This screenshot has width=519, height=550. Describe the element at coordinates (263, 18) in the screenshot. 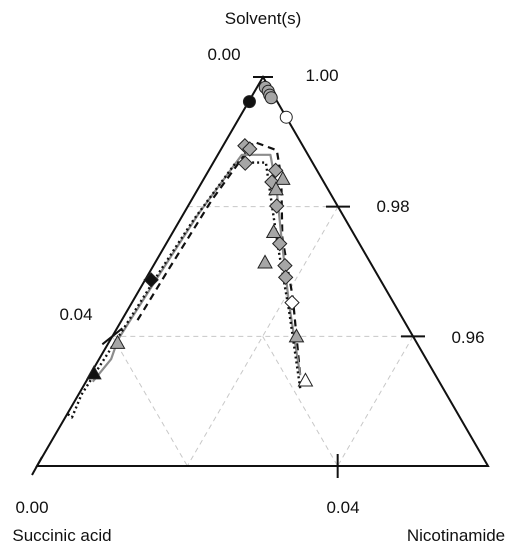

I see `vertex-label-top: Solvent(s)` at that location.